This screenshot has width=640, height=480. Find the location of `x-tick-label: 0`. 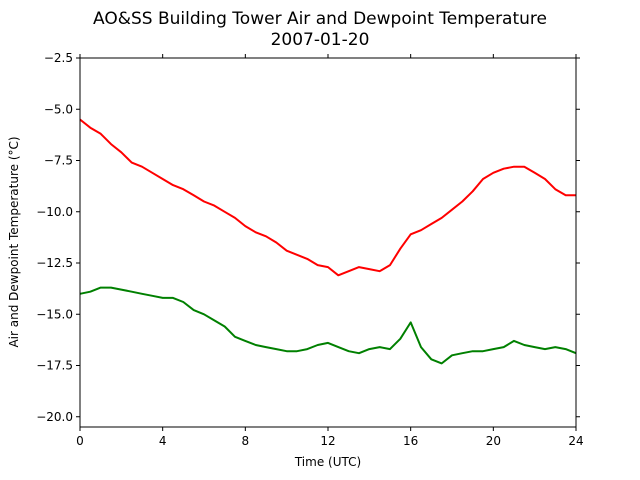

x-tick-label: 0 is located at coordinates (80, 441).